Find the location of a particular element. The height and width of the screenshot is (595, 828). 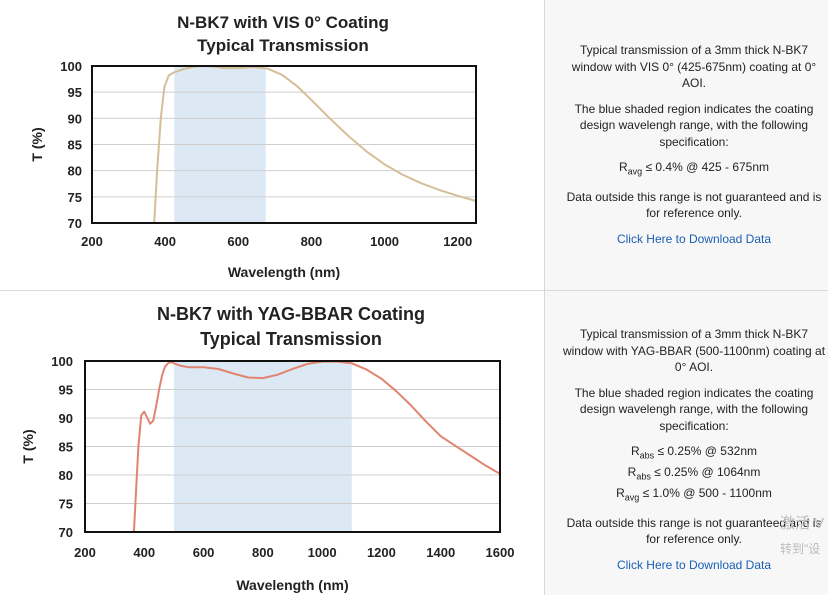

chart-title: N-BK7 with VIS 0° Coating is located at coordinates (283, 22).